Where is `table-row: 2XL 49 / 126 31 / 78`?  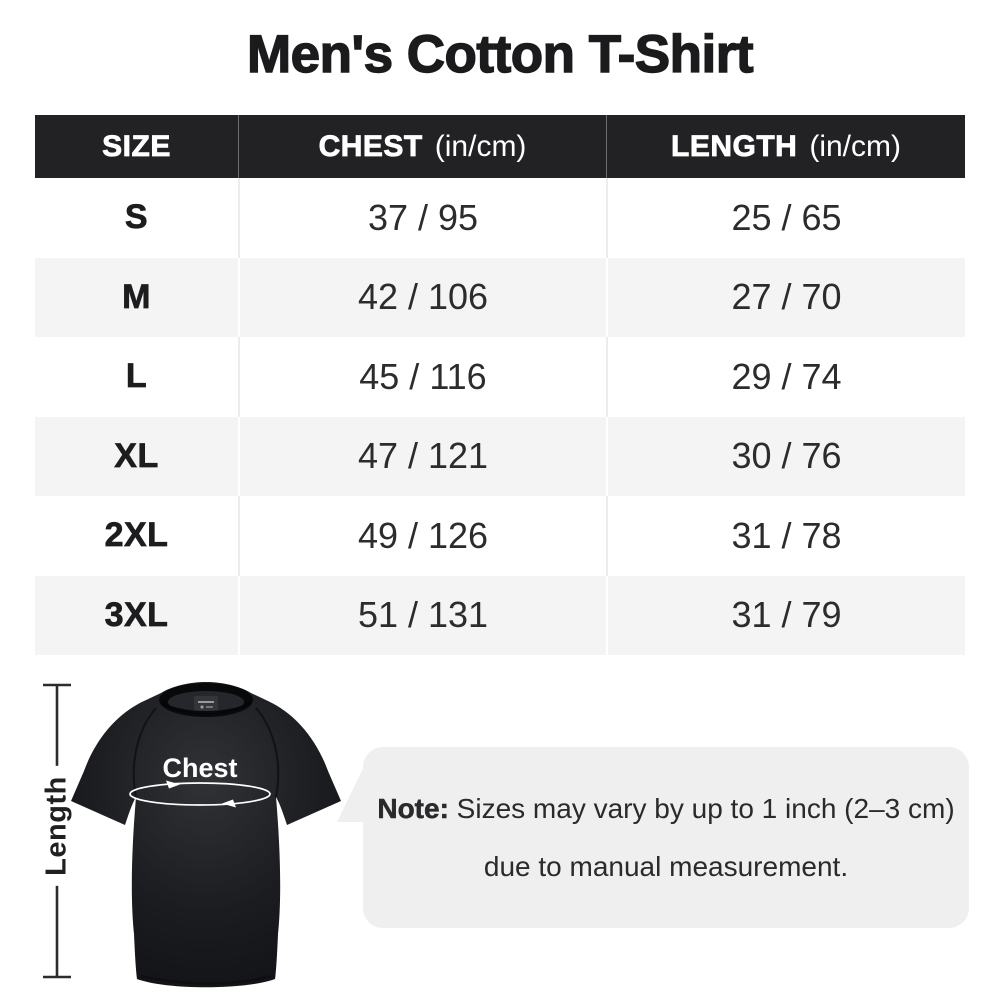
table-row: 2XL 49 / 126 31 / 78 is located at coordinates (500, 536).